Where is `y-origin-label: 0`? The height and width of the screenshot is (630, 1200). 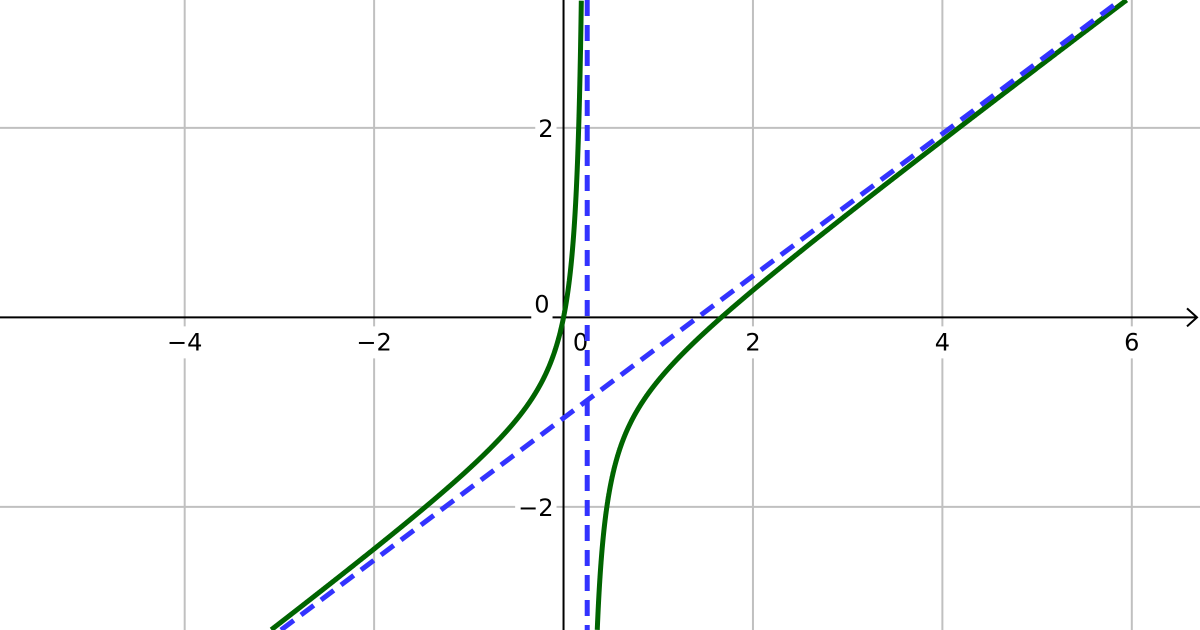 y-origin-label: 0 is located at coordinates (541, 304).